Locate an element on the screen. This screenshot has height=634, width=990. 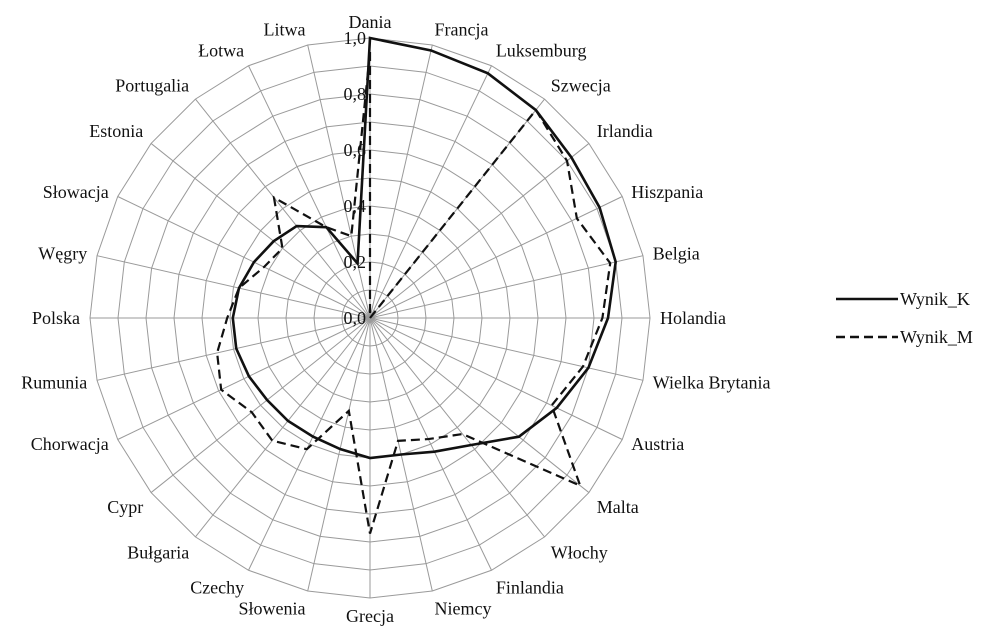
category-label: Bułgaria is located at coordinates (158, 553).